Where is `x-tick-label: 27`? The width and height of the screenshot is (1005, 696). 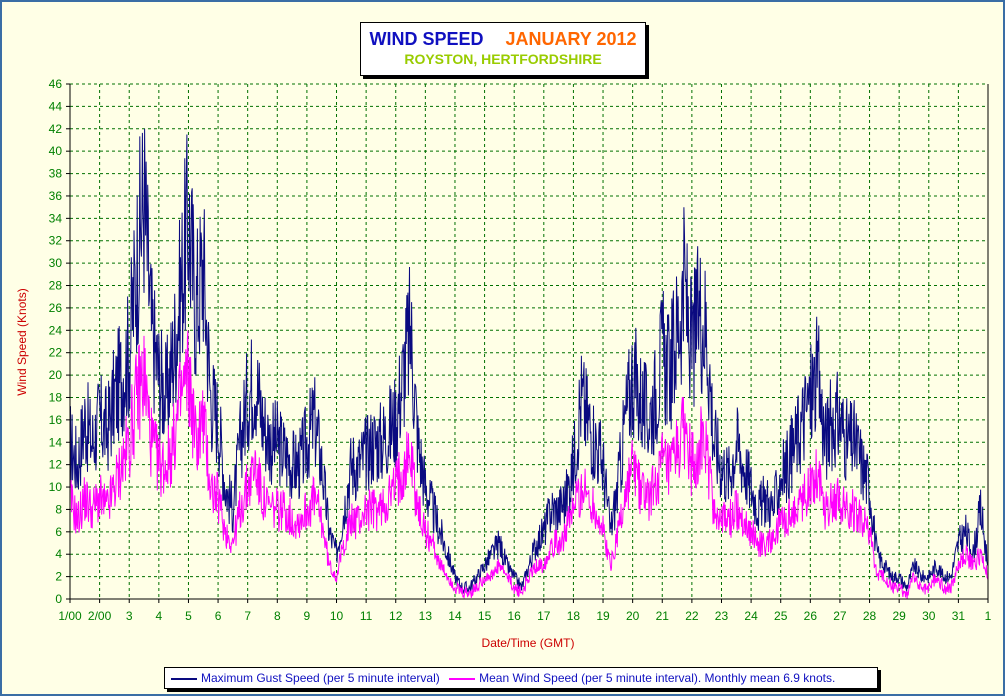
x-tick-label: 27 is located at coordinates (840, 616).